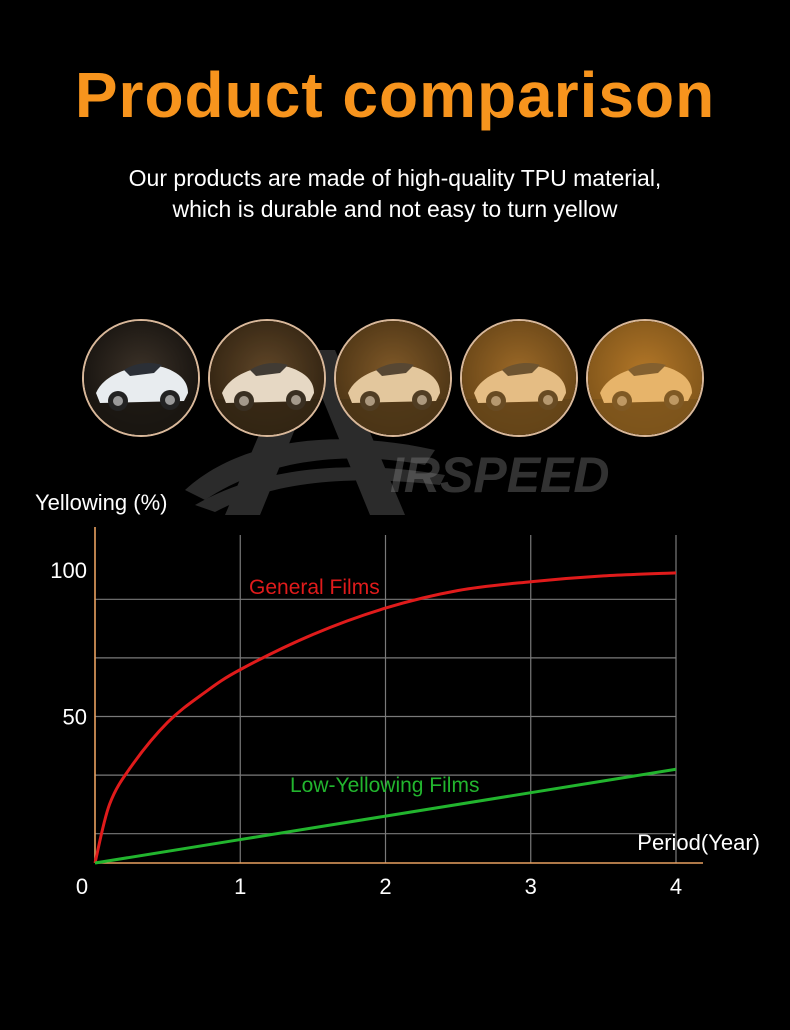 Image resolution: width=790 pixels, height=1030 pixels. Describe the element at coordinates (676, 886) in the screenshot. I see `x-tick-label-4: 4` at that location.